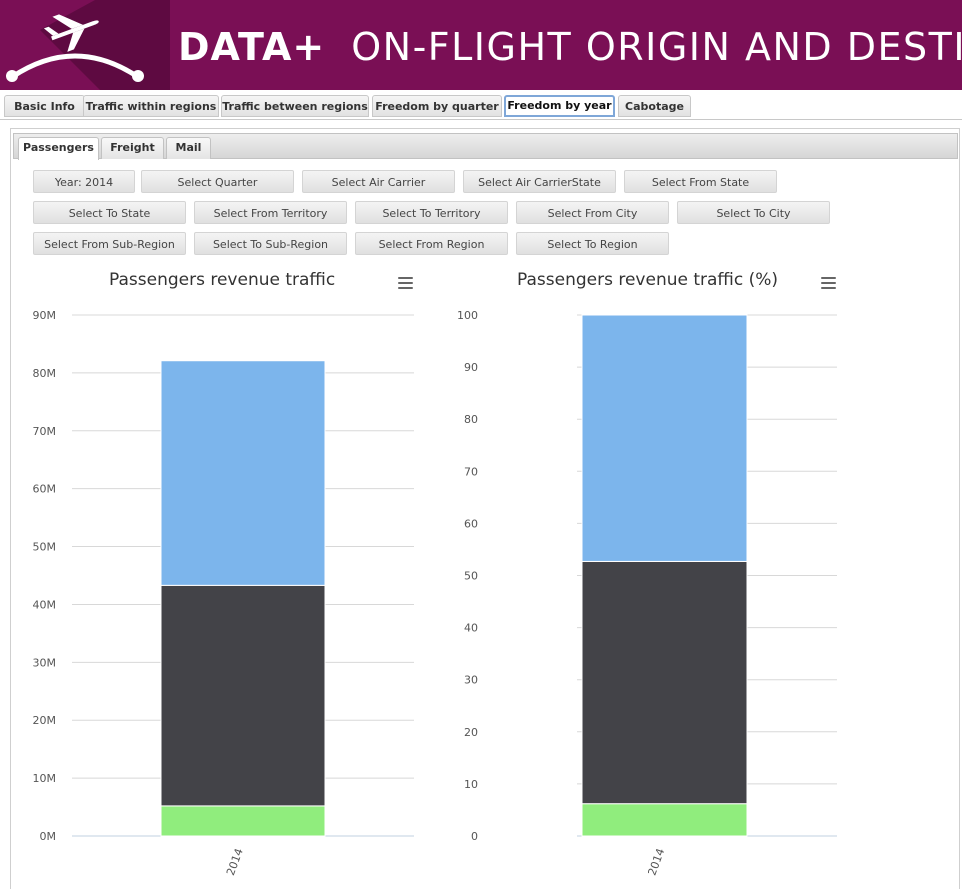 This screenshot has height=889, width=962. What do you see at coordinates (88, 45) in the screenshot?
I see `airplane-arc-logo-icon` at bounding box center [88, 45].